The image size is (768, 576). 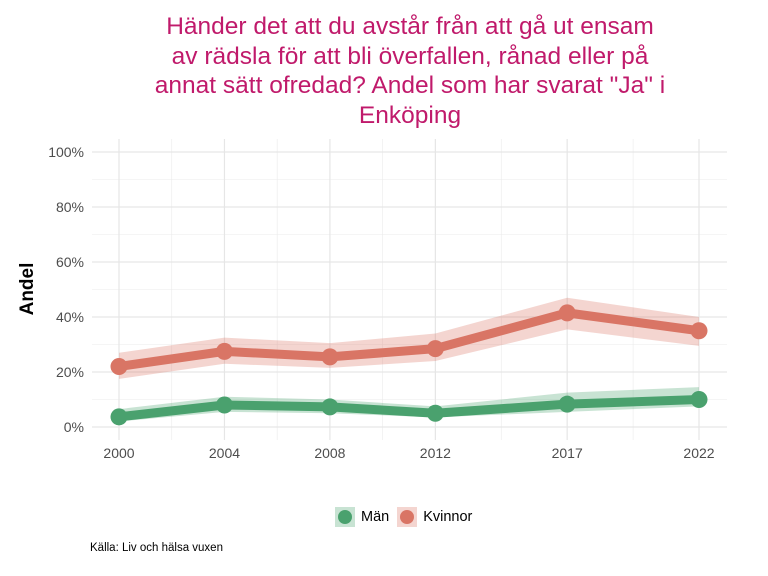 I want to click on y-tick-label: 60%, so click(x=70, y=262).